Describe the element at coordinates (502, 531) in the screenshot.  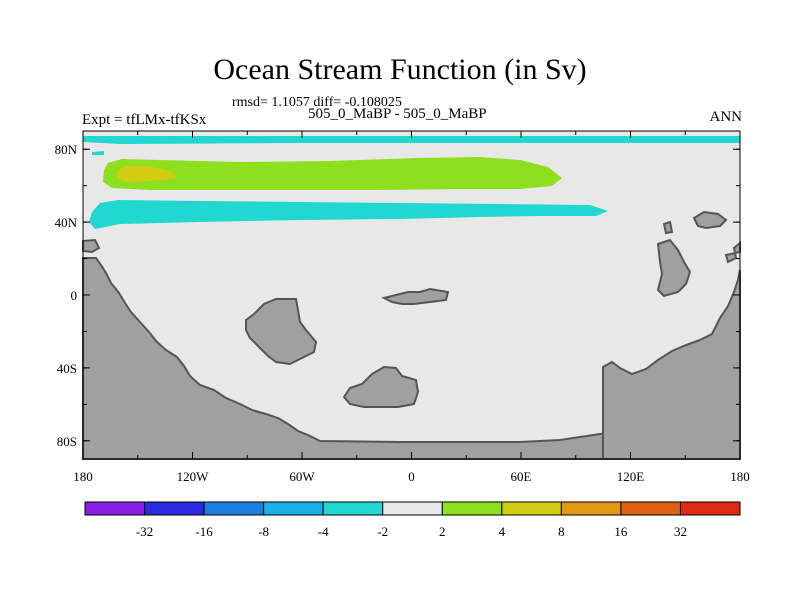
I see `colorbar-label: 4` at that location.